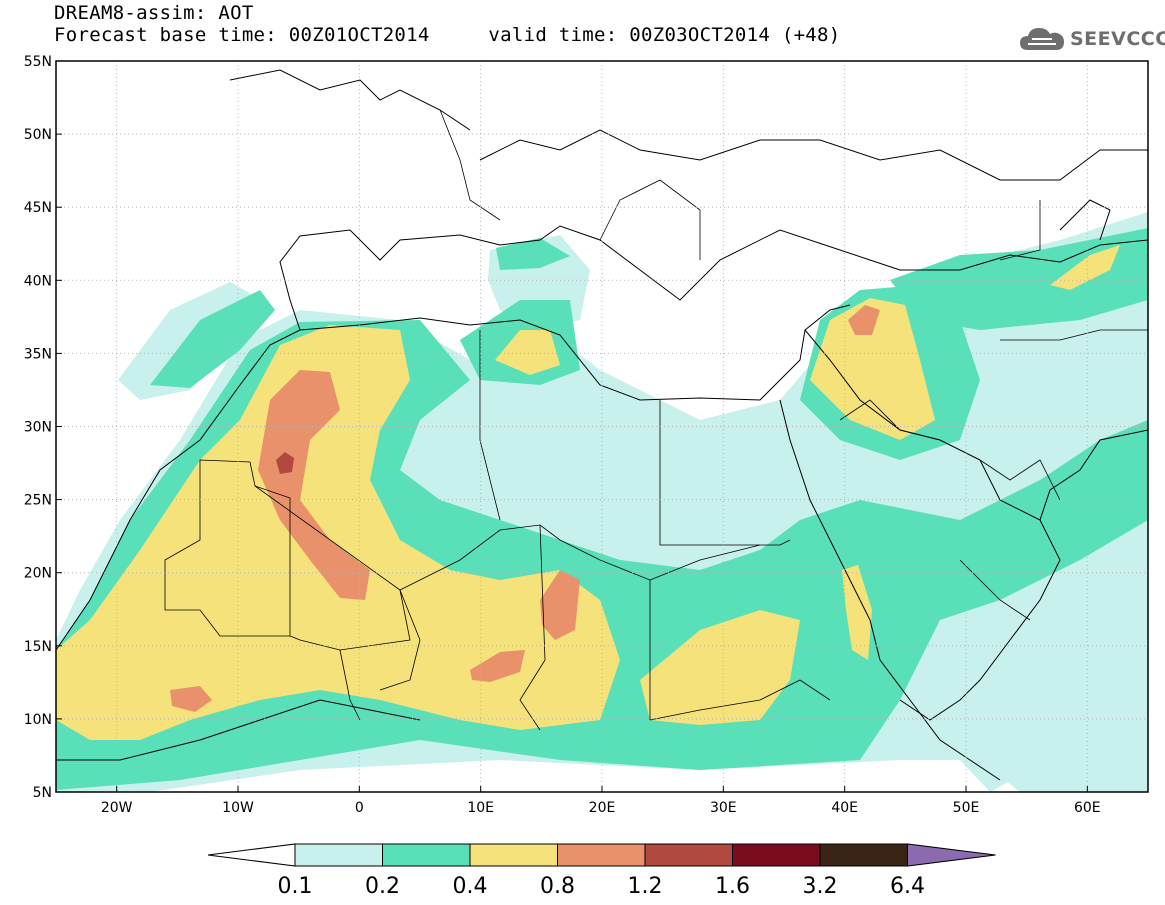  What do you see at coordinates (38, 62) in the screenshot?
I see `lat-tick-label: 55N` at bounding box center [38, 62].